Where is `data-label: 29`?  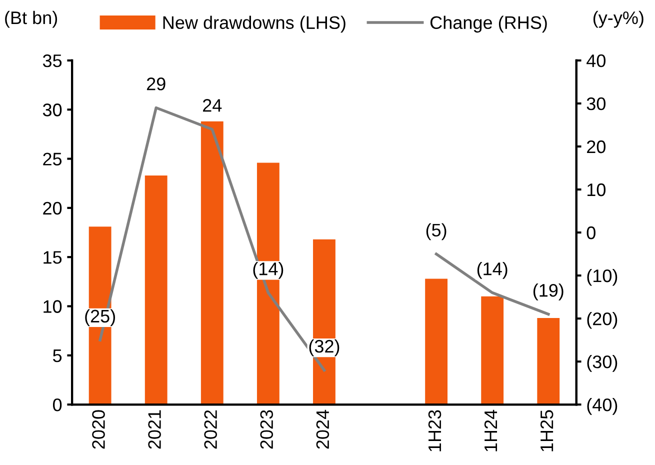 data-label: 29 is located at coordinates (156, 84).